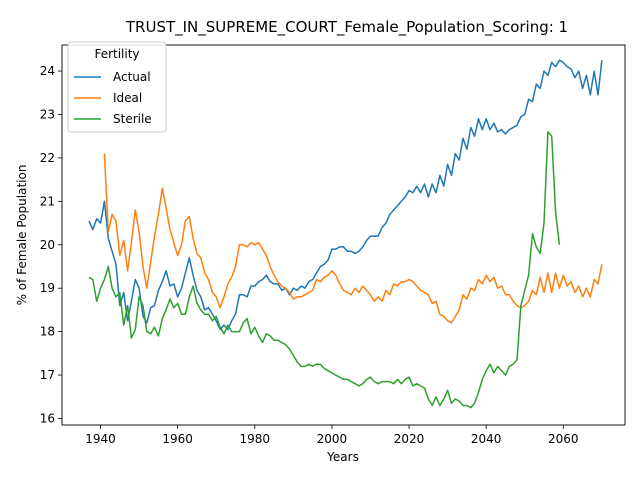  What do you see at coordinates (47, 375) in the screenshot?
I see `y-tick-label: 17` at bounding box center [47, 375].